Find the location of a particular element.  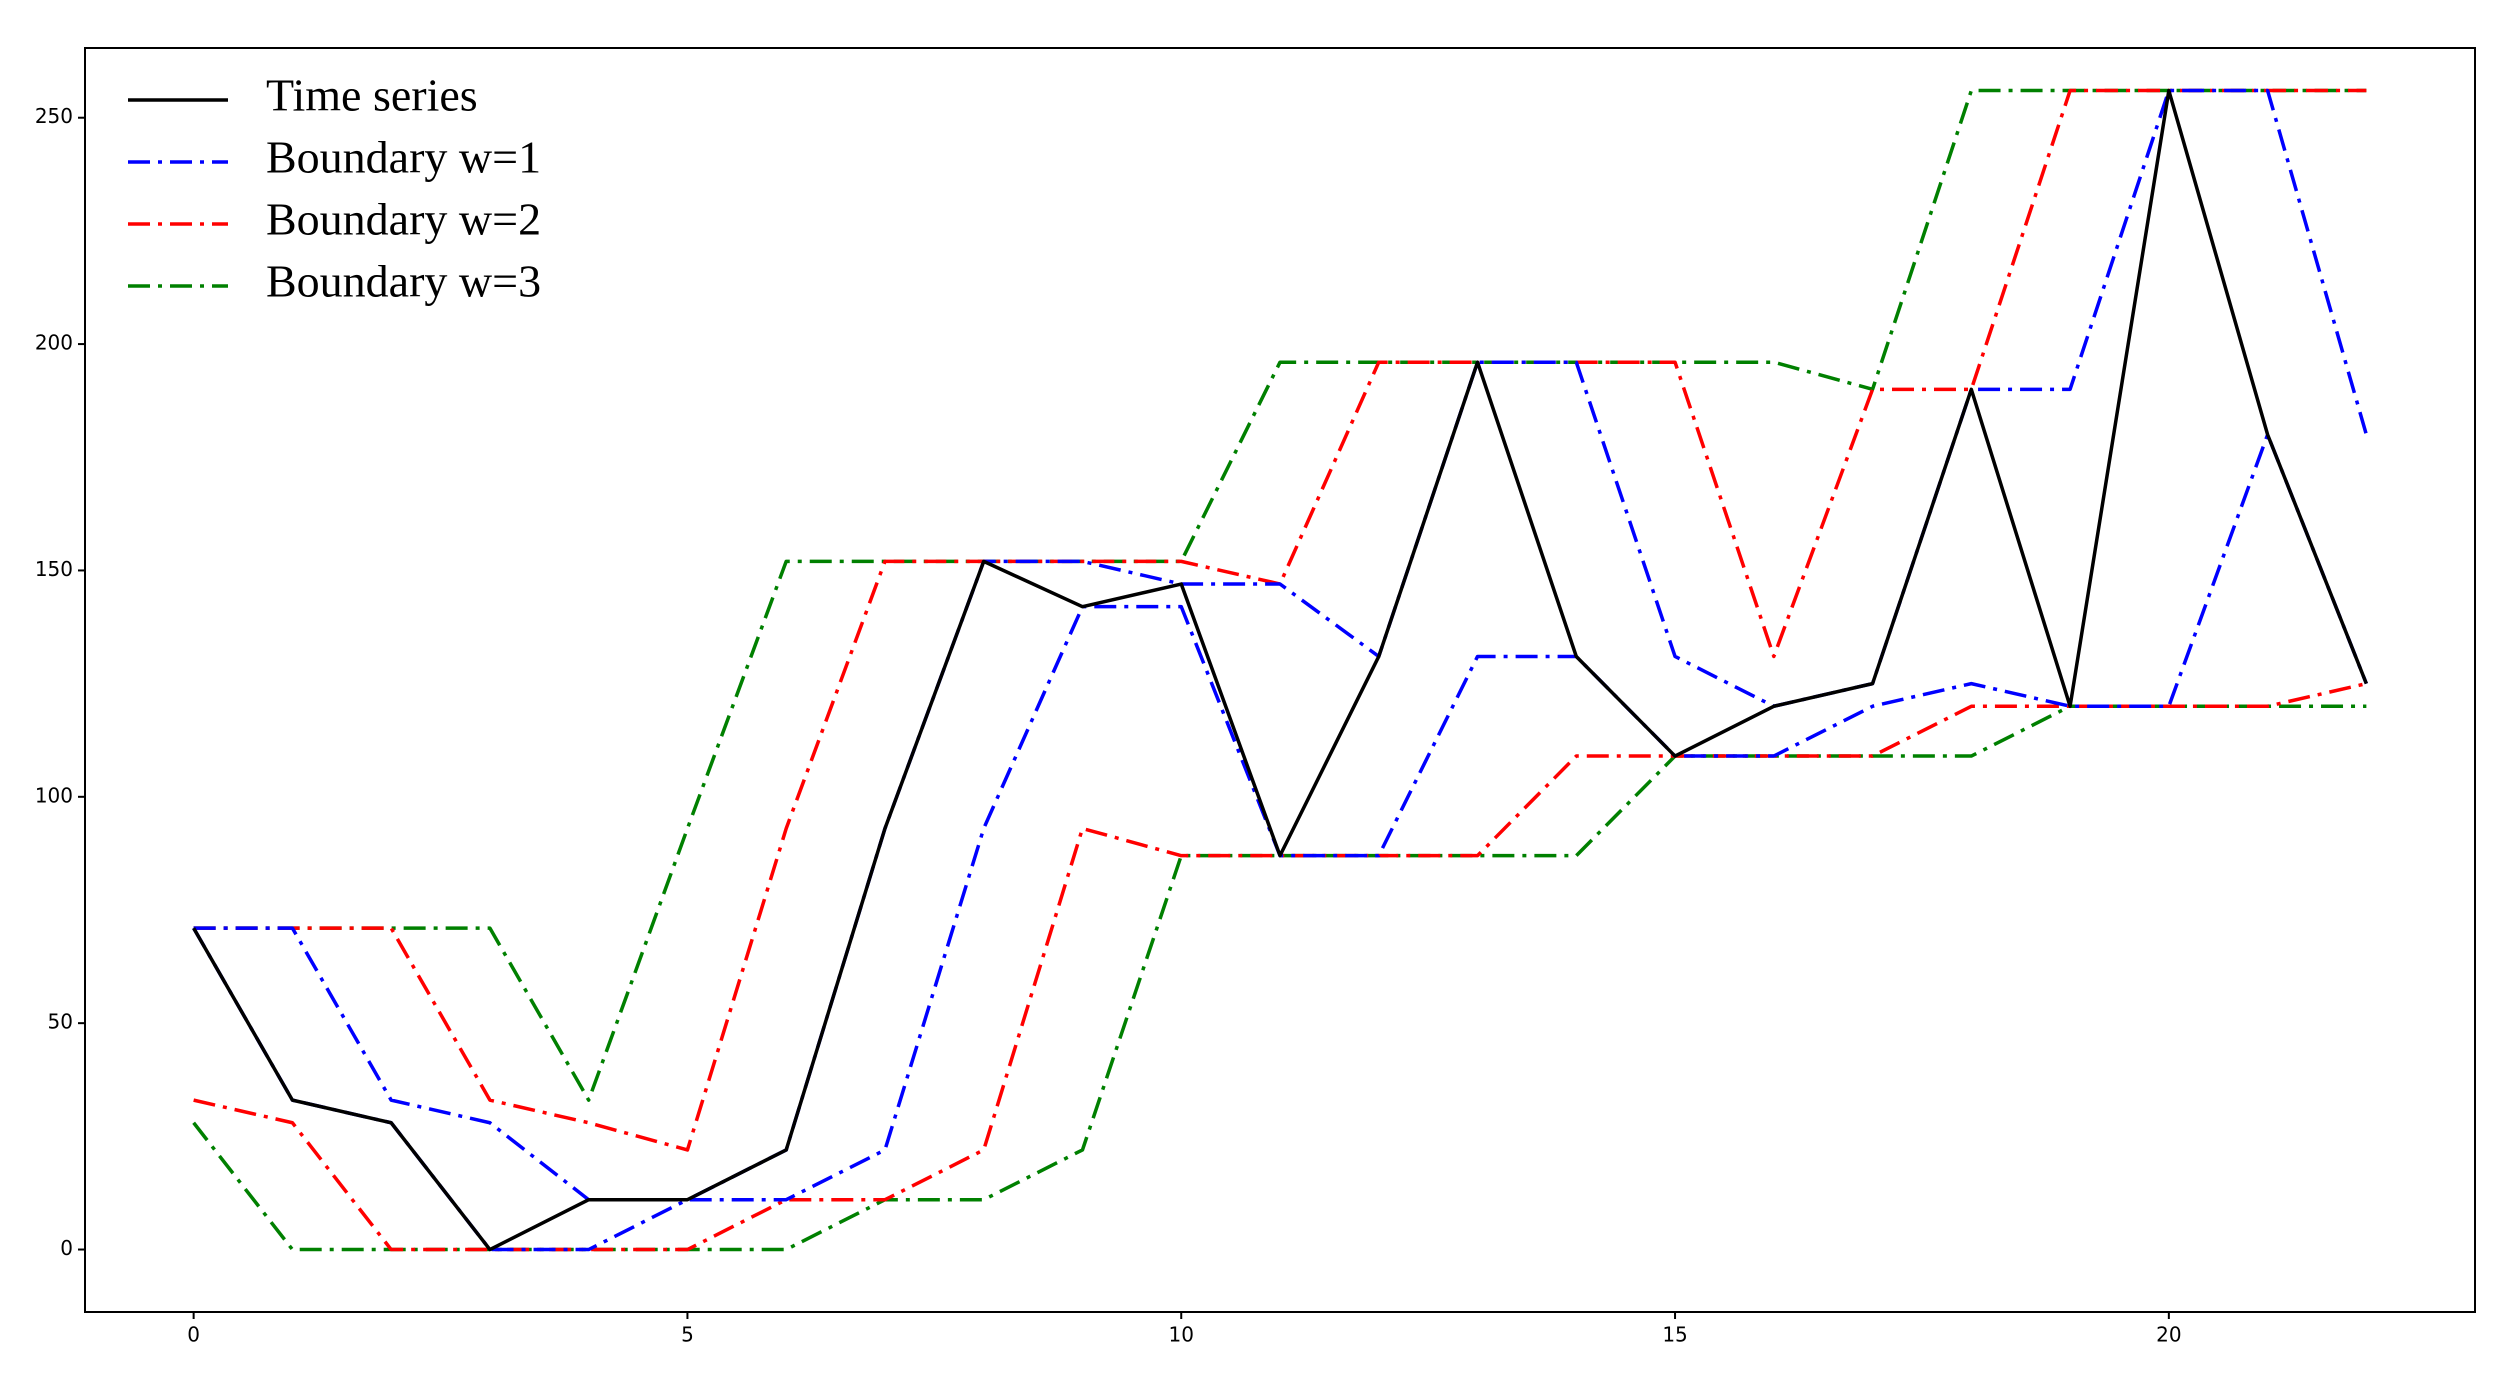

y-tick-label: 250 is located at coordinates (54, 116).